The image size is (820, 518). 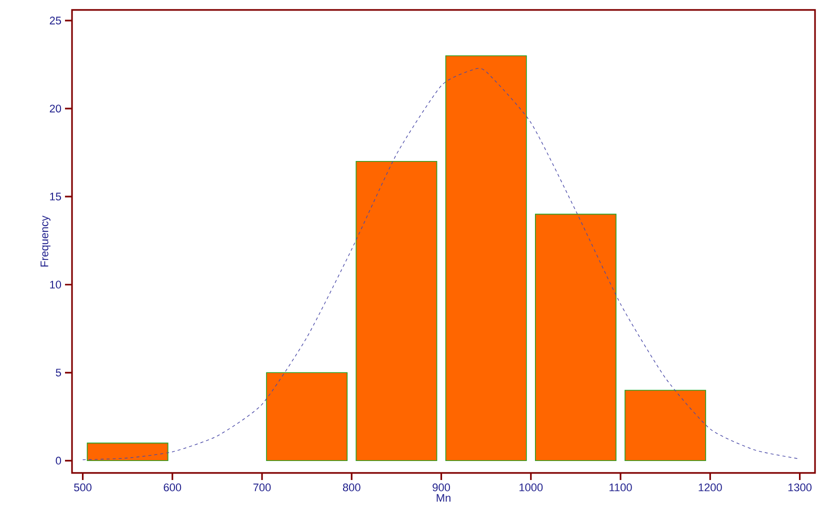 I want to click on y-tick-label: 5, so click(x=59, y=372).